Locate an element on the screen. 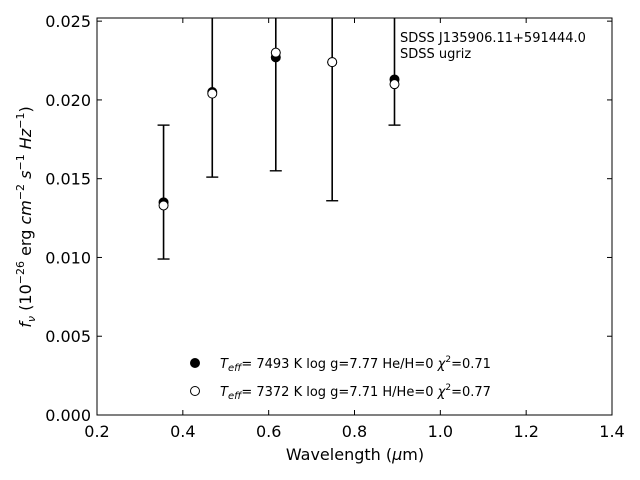 The width and height of the screenshot is (640, 480). legend-marker-filled is located at coordinates (195, 363).